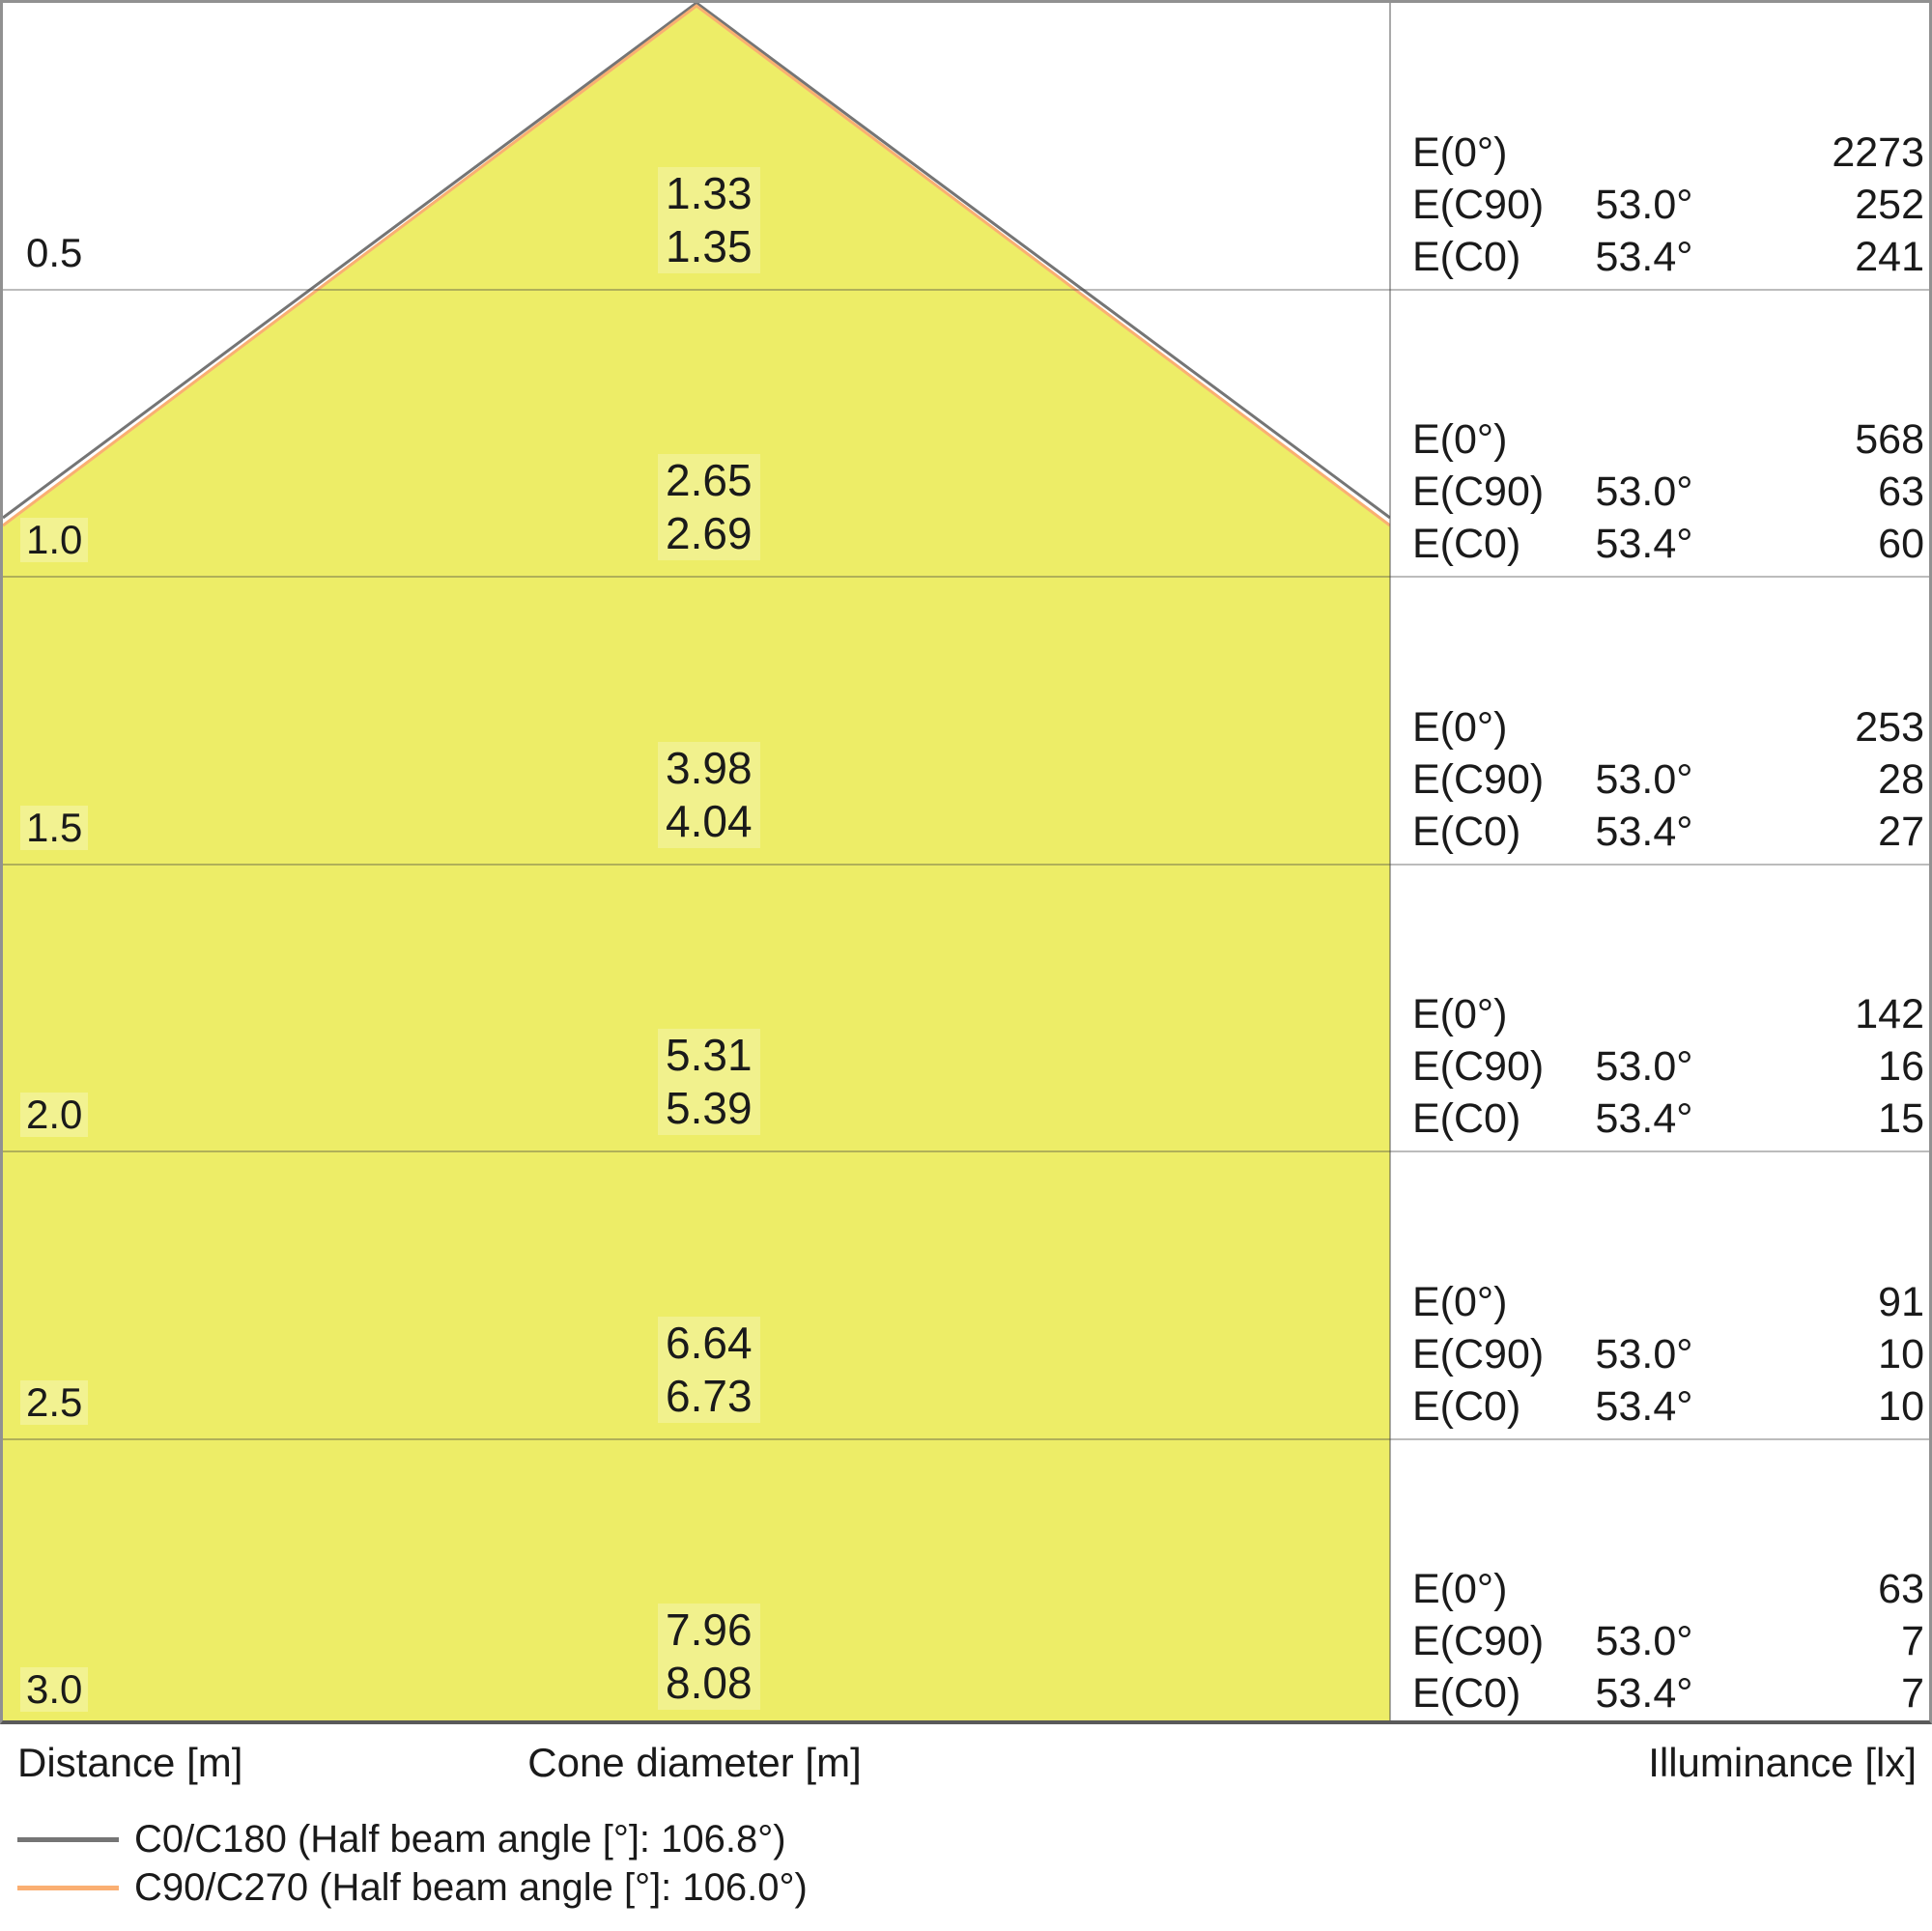 The height and width of the screenshot is (1931, 1932). What do you see at coordinates (709, 480) in the screenshot?
I see `cone-diameter-c90-value: 2.65` at bounding box center [709, 480].